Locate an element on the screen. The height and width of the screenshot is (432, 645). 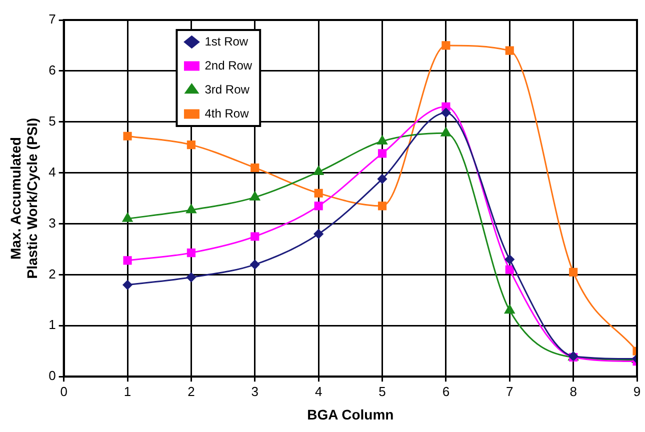
x-tick-label: 9 is located at coordinates (637, 391).